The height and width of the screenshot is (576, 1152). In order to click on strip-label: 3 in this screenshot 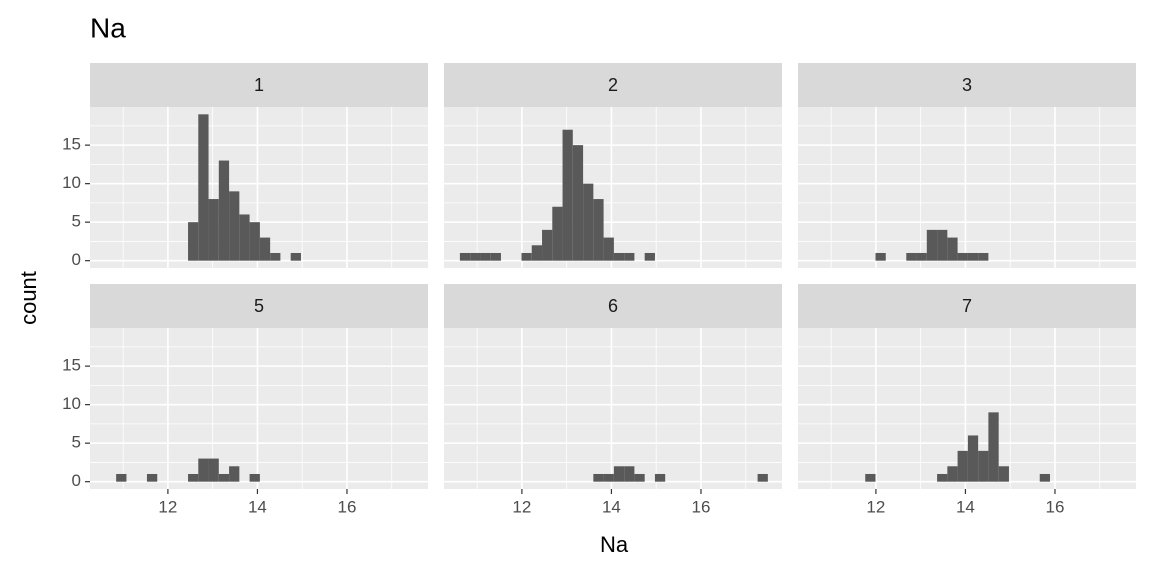, I will do `click(967, 85)`.